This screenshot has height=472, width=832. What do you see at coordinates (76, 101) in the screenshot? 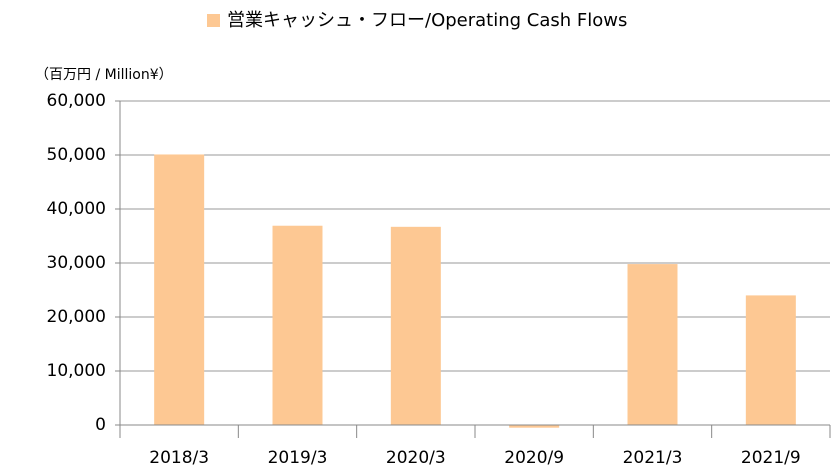
I see `y-tick-label: 60,000` at bounding box center [76, 101].